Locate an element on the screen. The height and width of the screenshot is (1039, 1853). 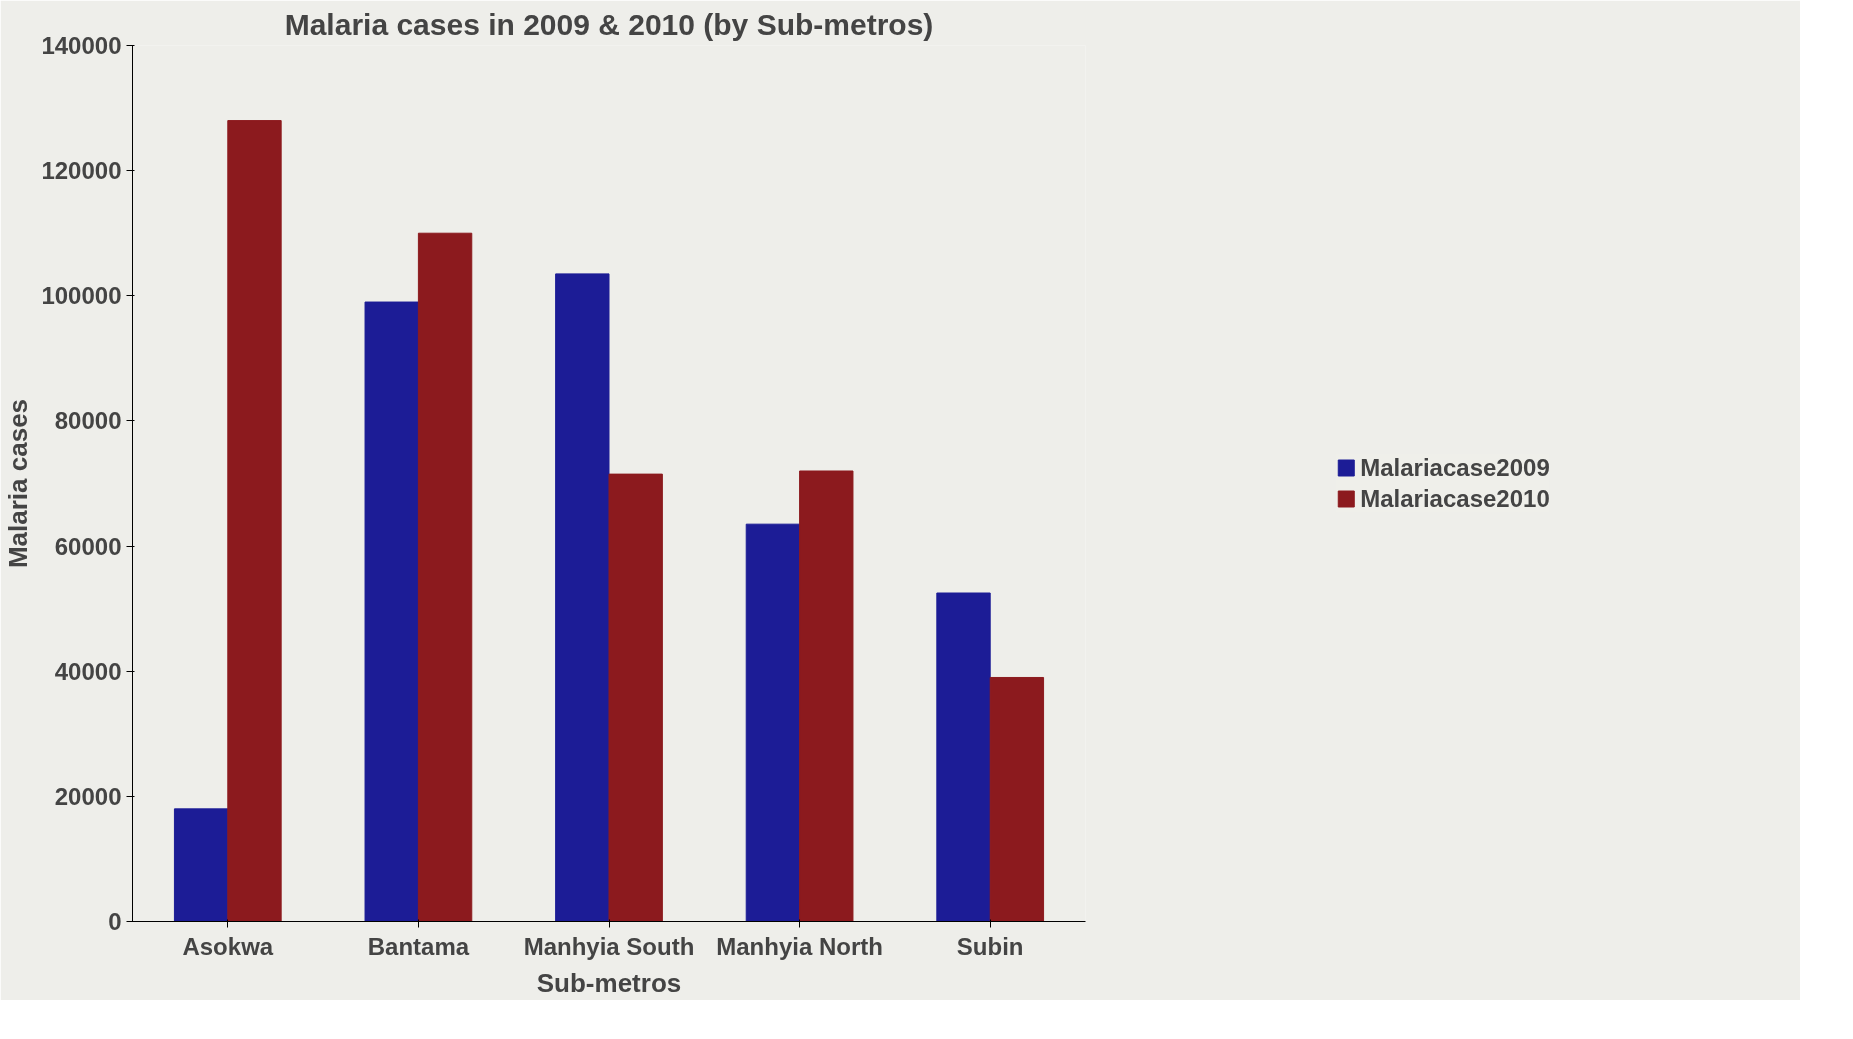
chart-title: Malaria cases in 2009 & 2010 (by Sub-metros) is located at coordinates (609, 24).